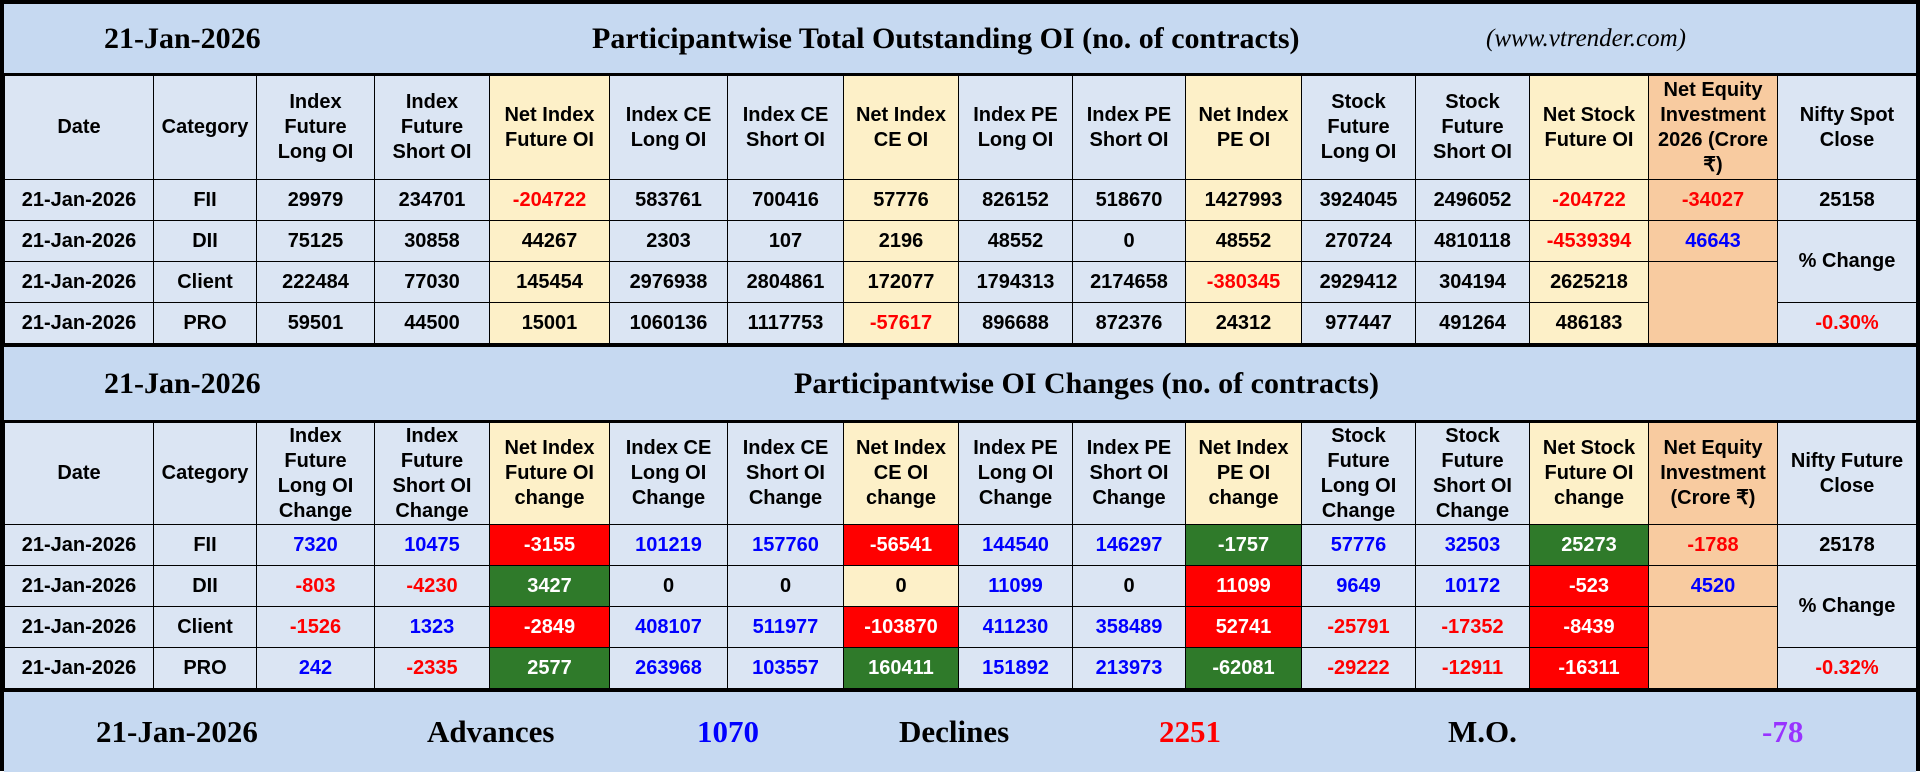 The width and height of the screenshot is (1920, 772). I want to click on value-cell: -16311, so click(1589, 668).